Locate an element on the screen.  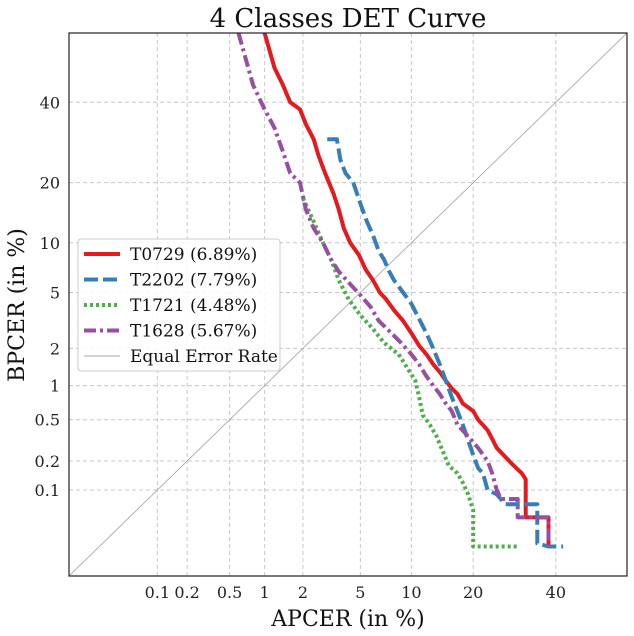
y-tick-label: 10 is located at coordinates (50, 243).